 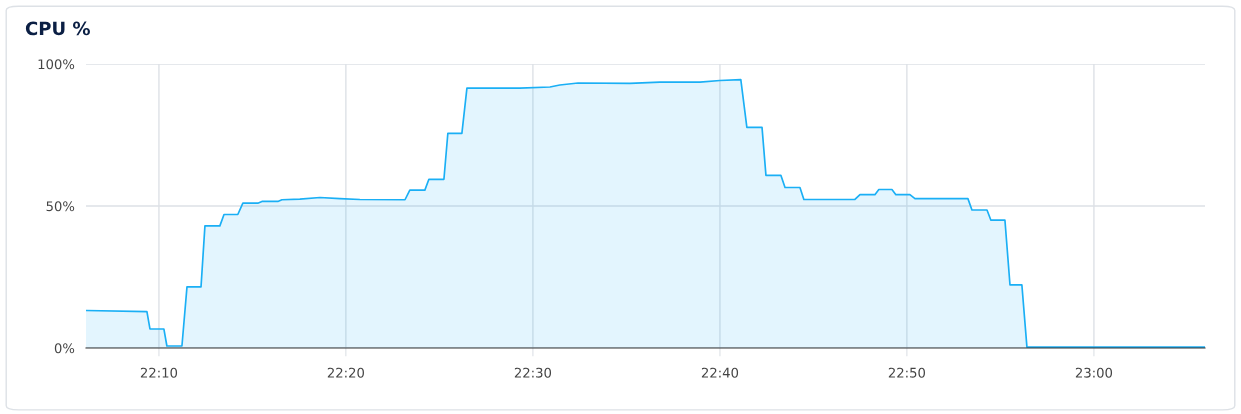 What do you see at coordinates (57, 28) in the screenshot?
I see `chart-title: CPU %` at bounding box center [57, 28].